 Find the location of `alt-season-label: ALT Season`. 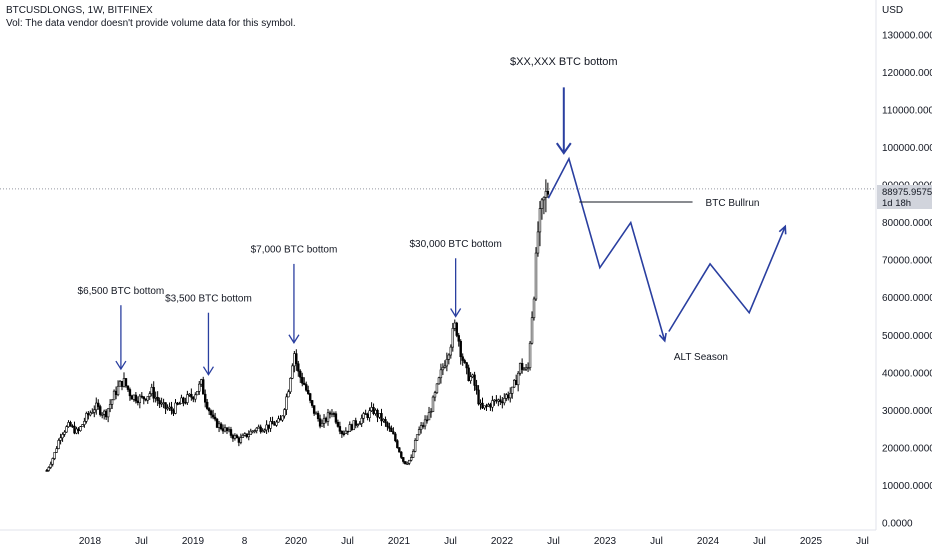

alt-season-label: ALT Season is located at coordinates (701, 357).